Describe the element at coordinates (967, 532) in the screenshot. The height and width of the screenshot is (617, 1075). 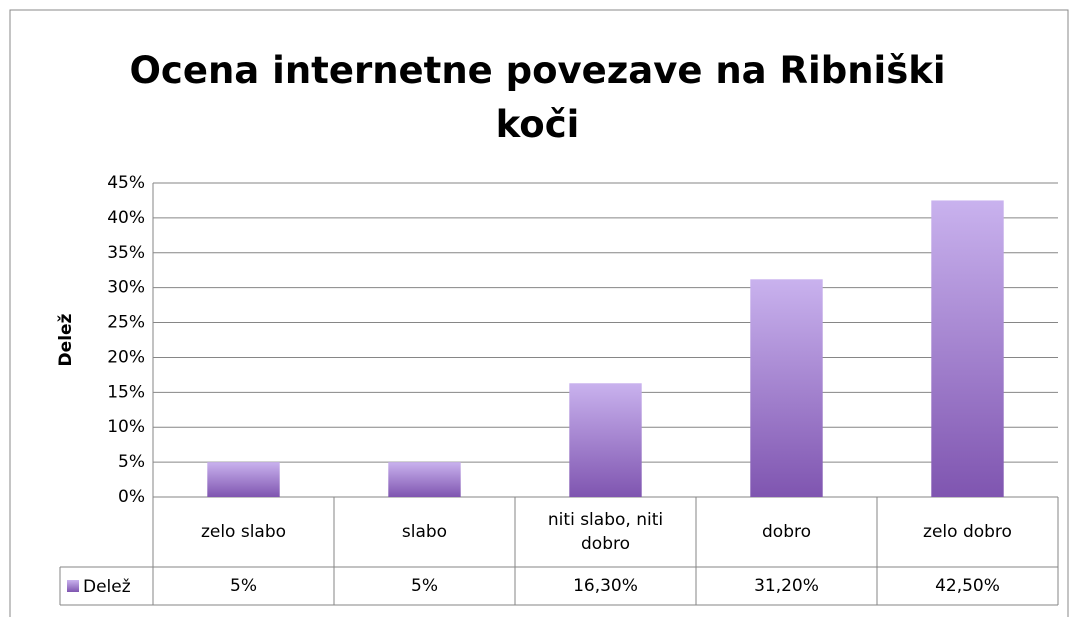
I see `category-label: zelo dobro` at that location.